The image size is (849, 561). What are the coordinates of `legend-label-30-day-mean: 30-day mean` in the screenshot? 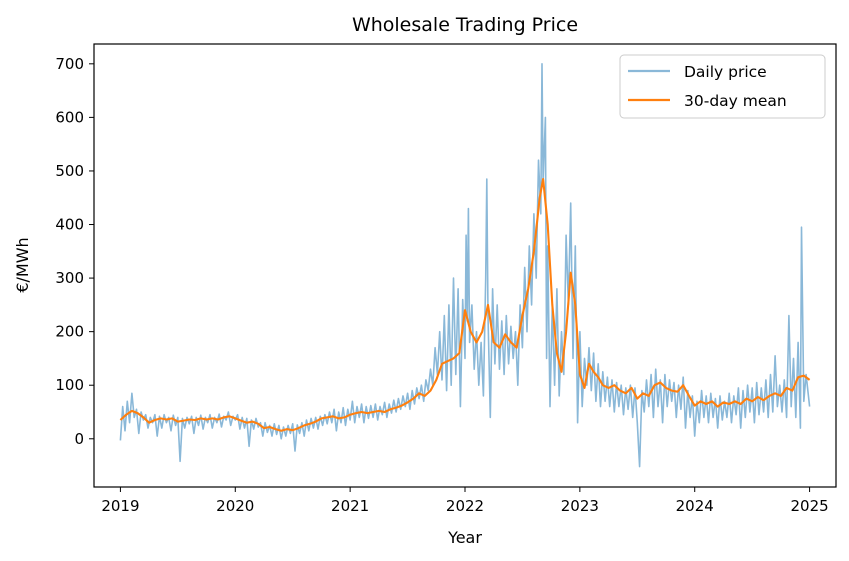 It's located at (735, 101).